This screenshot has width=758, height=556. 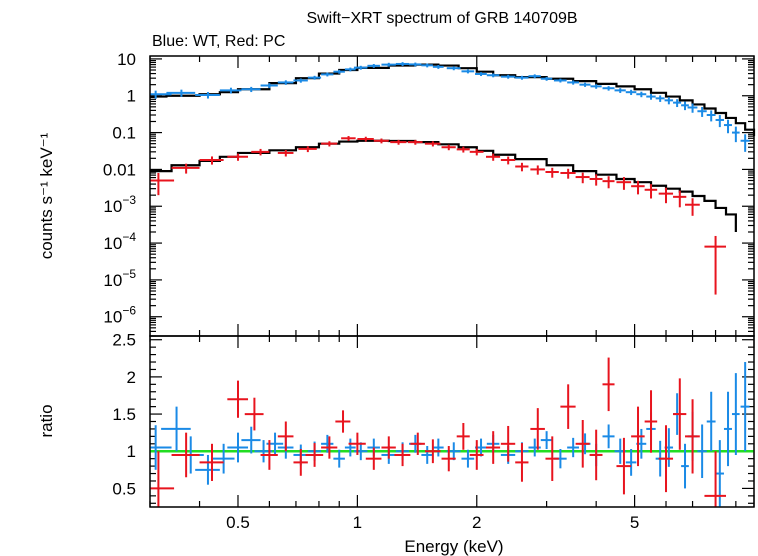 I want to click on x-tick-label: 2, so click(x=476, y=522).